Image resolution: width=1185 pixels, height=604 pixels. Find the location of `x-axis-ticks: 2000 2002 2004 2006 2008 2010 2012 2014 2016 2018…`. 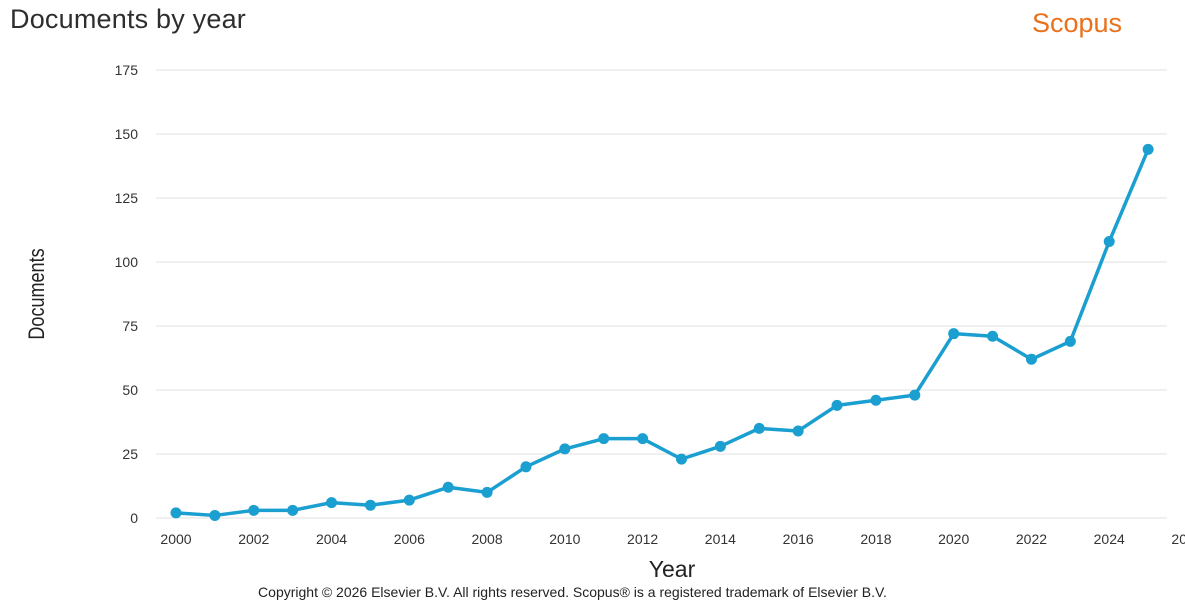

x-axis-ticks: 2000 2002 2004 2006 2008 2010 2012 2014 2016 2018… is located at coordinates (672, 539).